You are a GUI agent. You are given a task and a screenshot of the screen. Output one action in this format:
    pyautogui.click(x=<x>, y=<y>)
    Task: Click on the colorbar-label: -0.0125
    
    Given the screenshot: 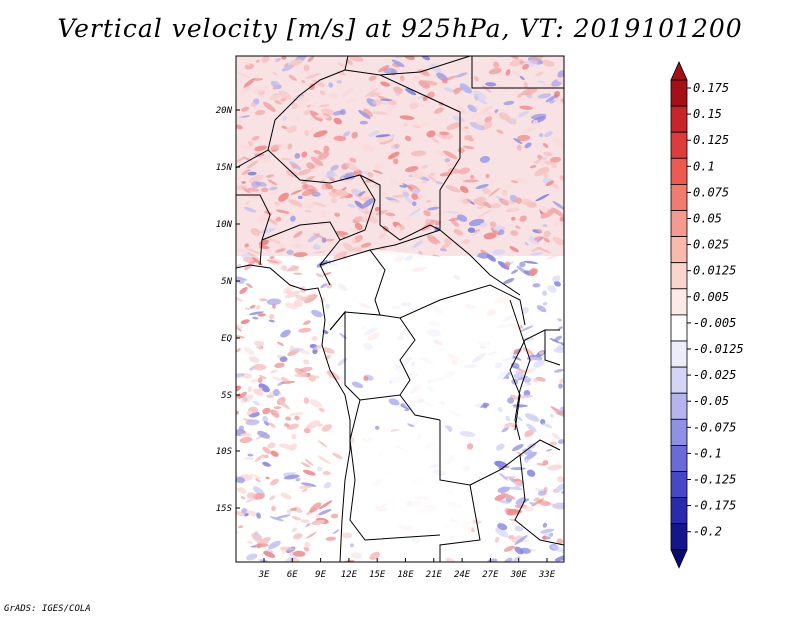 What is the action you would take?
    pyautogui.click(x=718, y=349)
    